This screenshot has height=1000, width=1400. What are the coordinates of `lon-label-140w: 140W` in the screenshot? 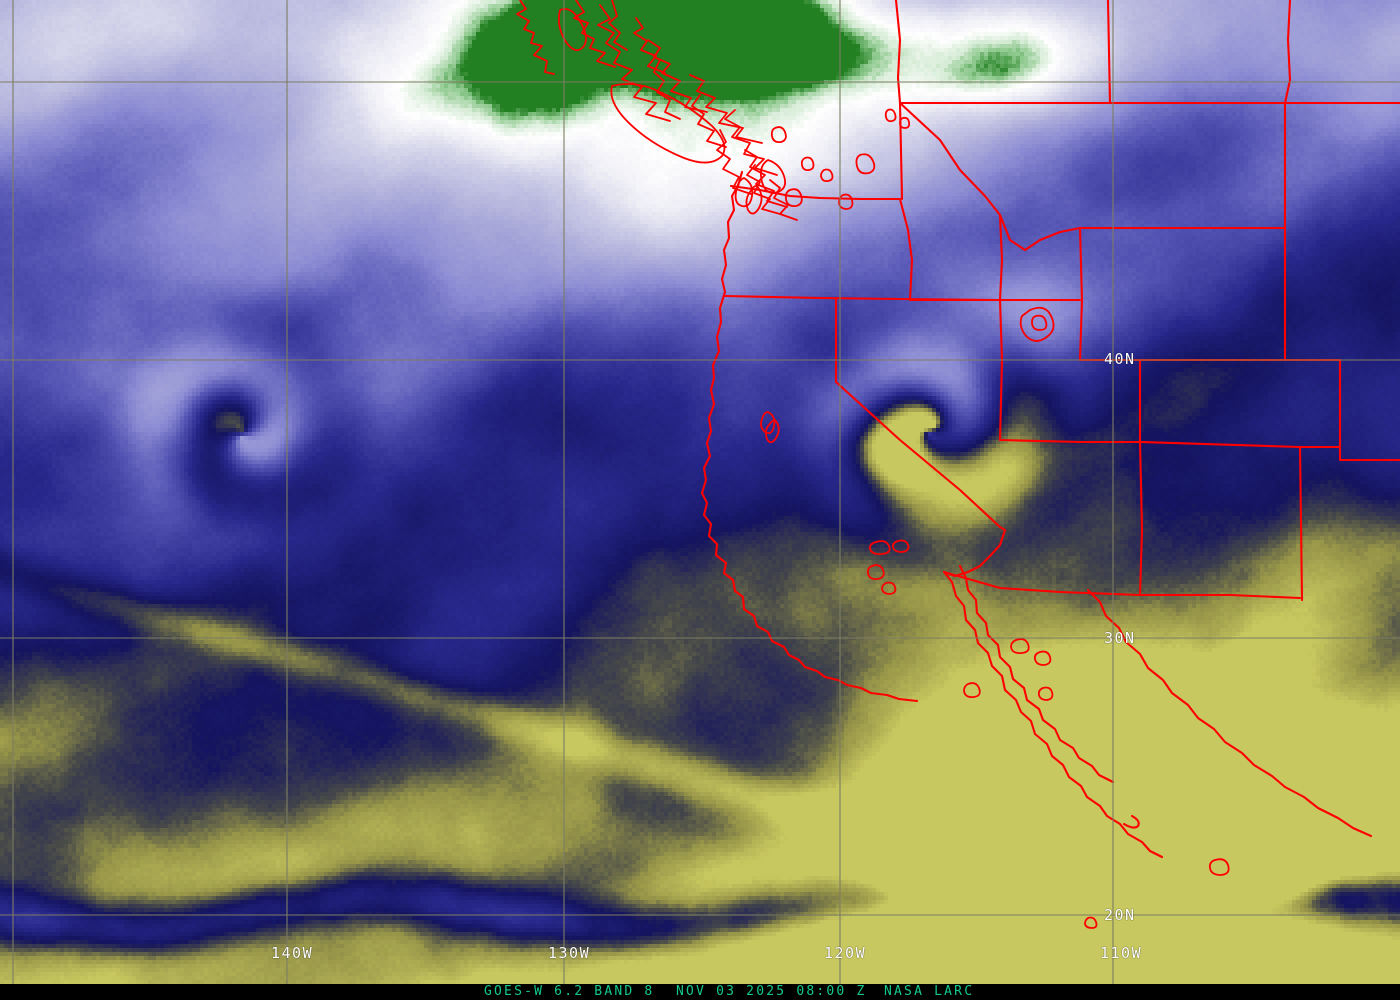 It's located at (292, 953).